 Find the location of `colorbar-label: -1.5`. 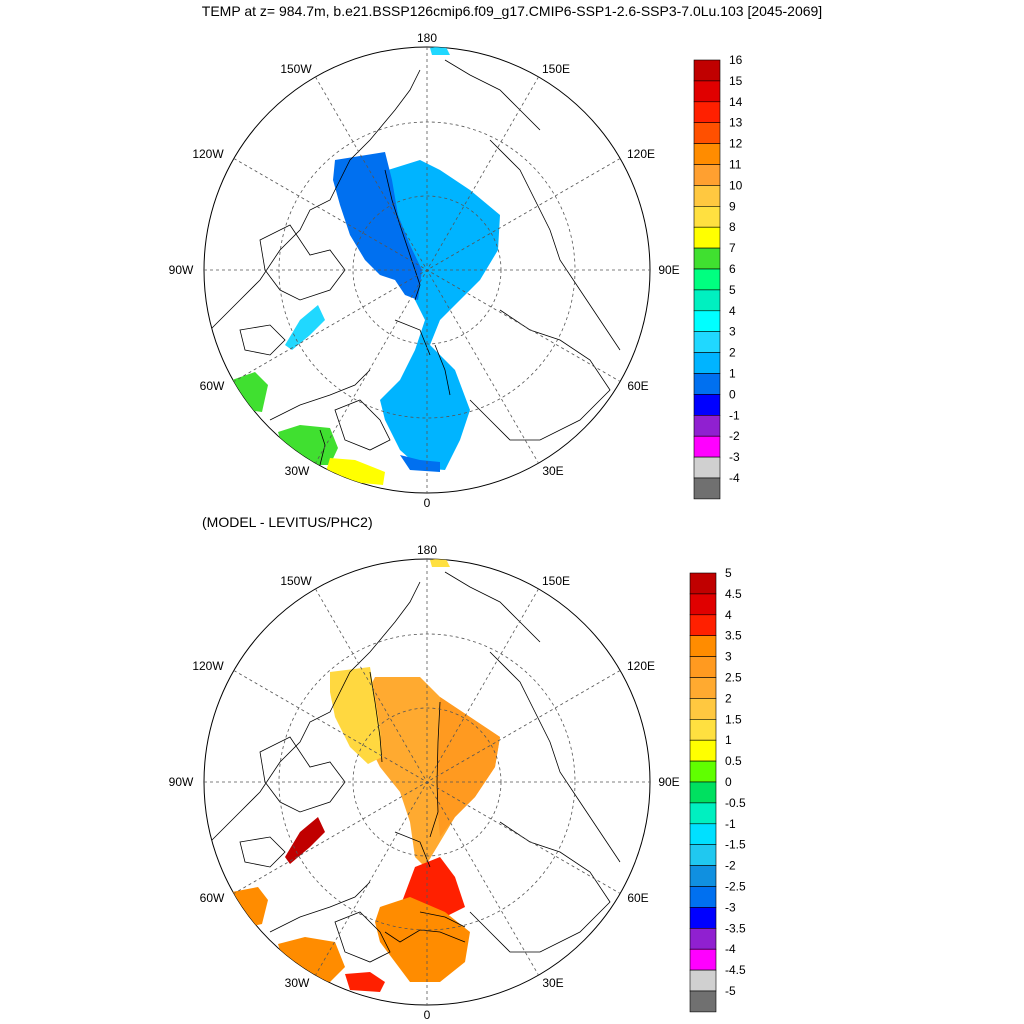

colorbar-label: -1.5 is located at coordinates (735, 845).